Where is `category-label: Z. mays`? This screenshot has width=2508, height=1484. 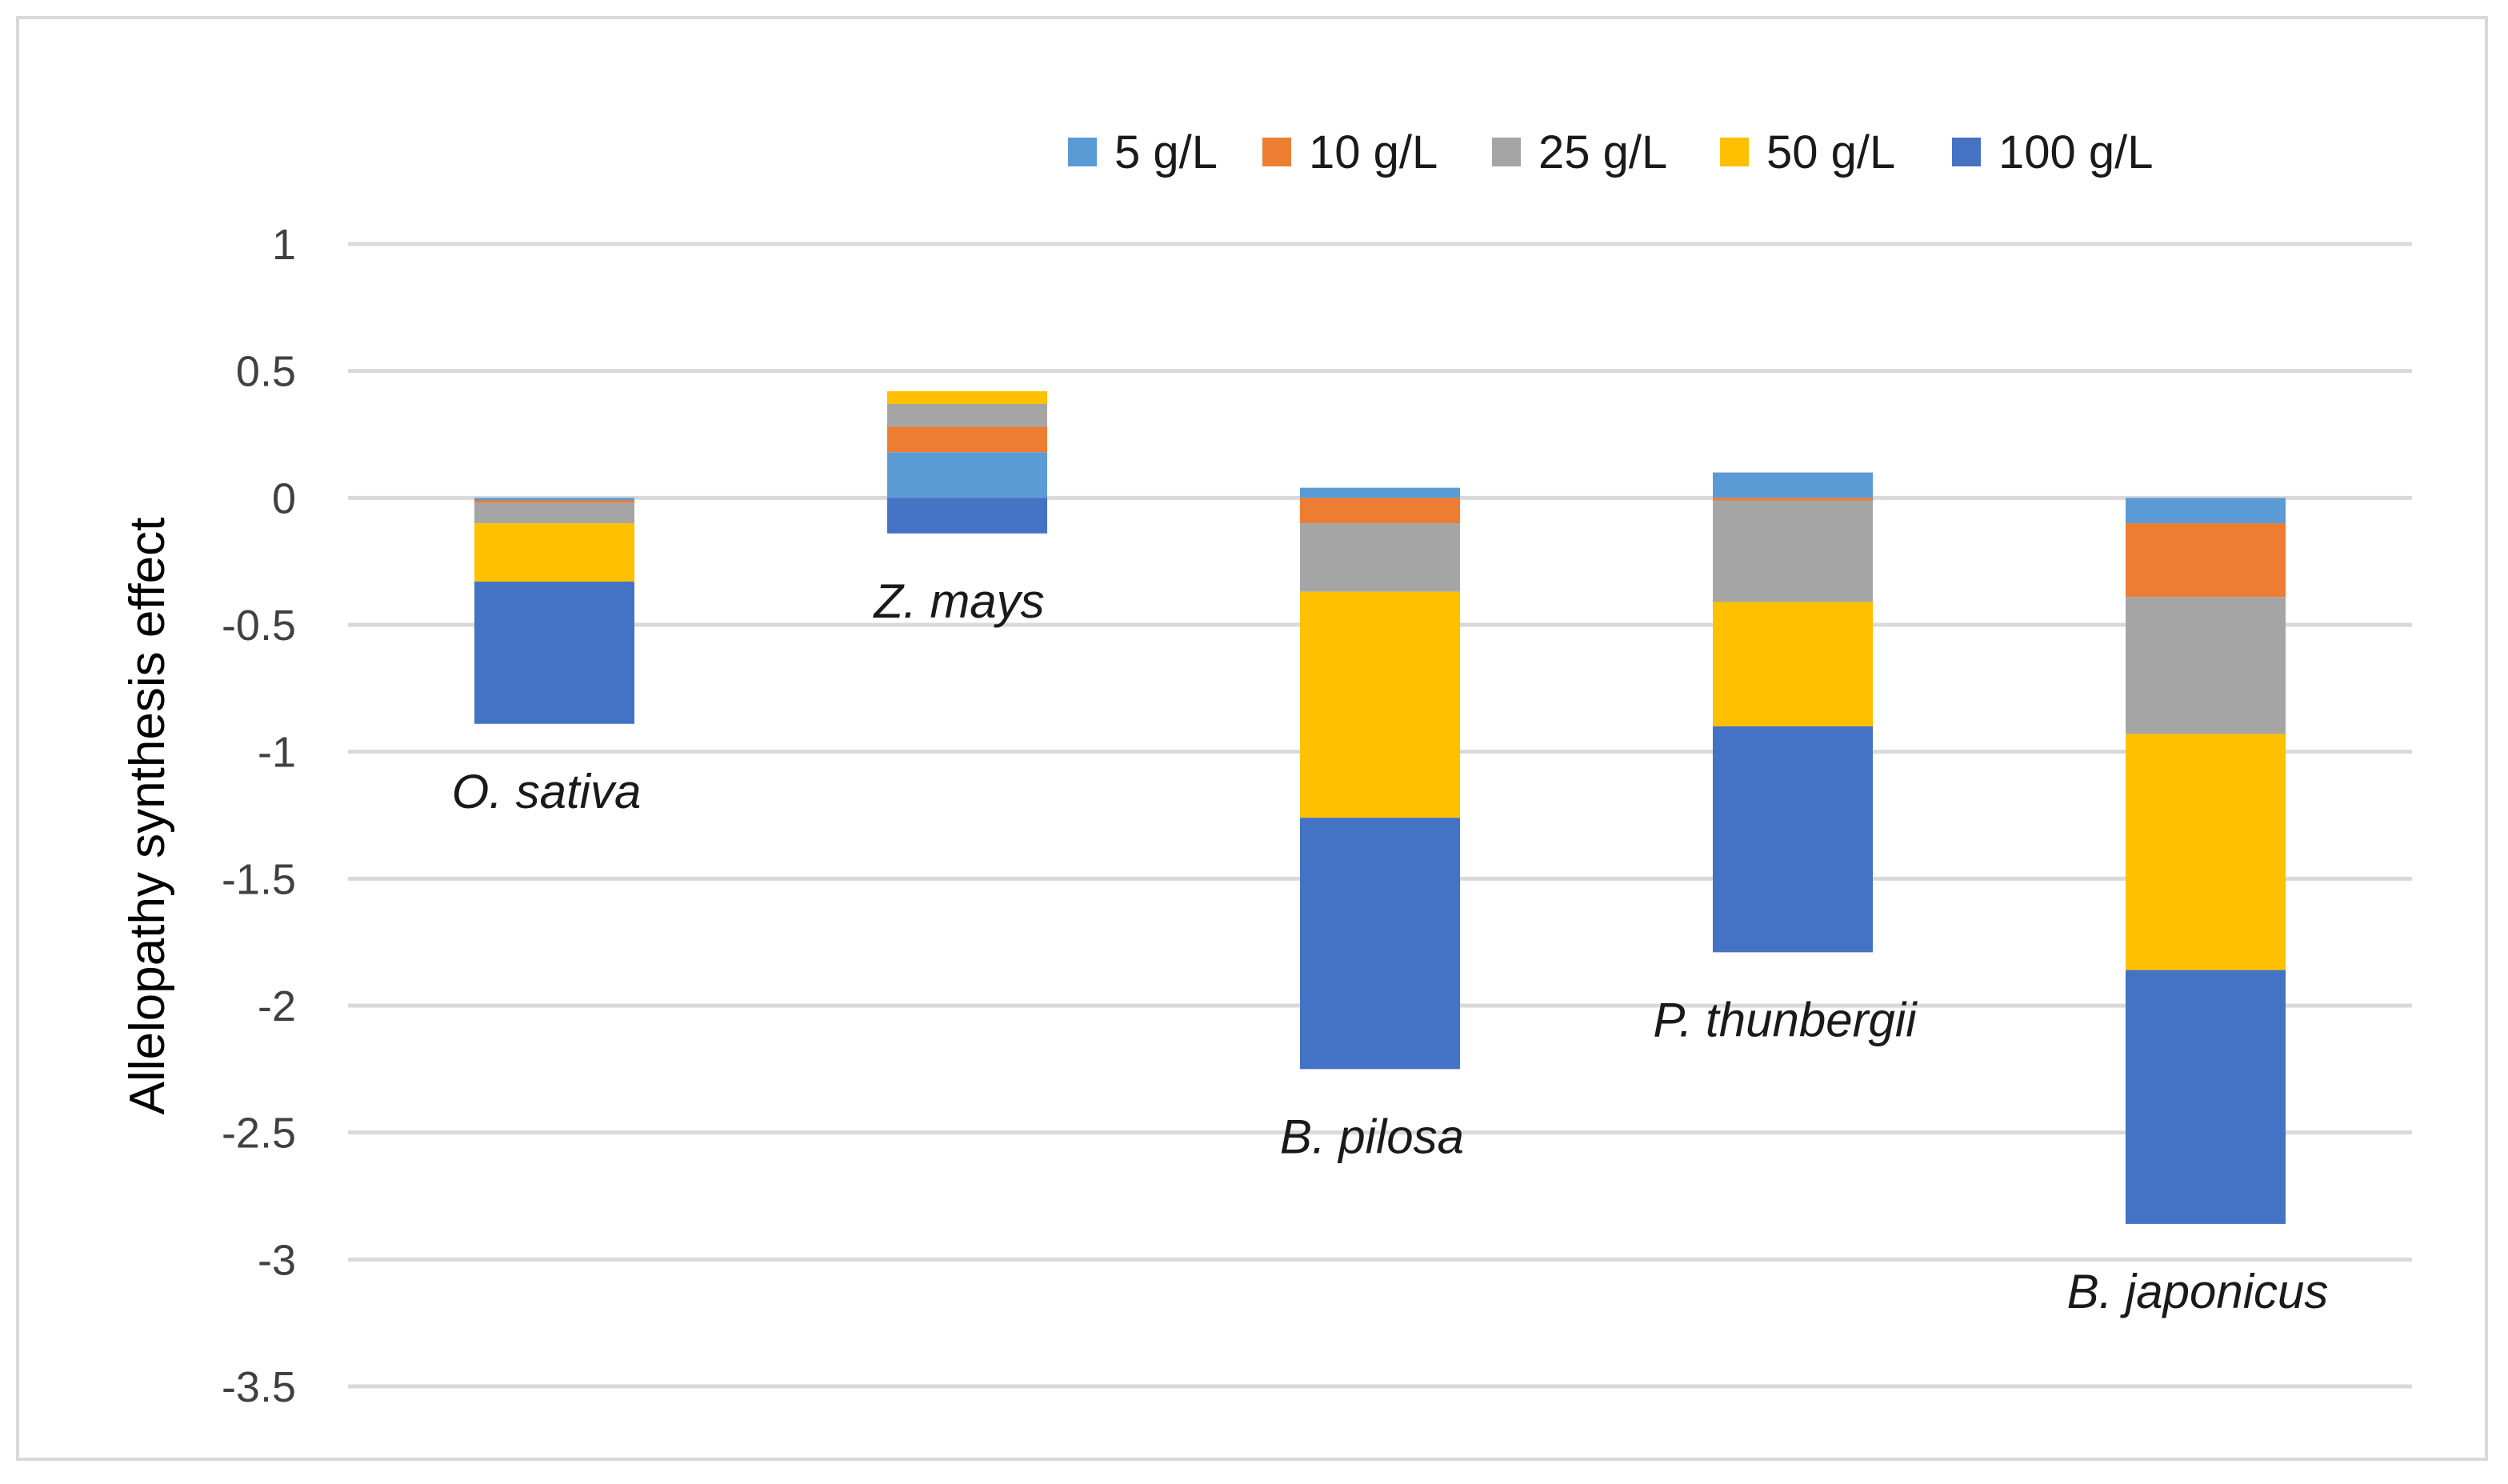
category-label: Z. mays is located at coordinates (958, 601).